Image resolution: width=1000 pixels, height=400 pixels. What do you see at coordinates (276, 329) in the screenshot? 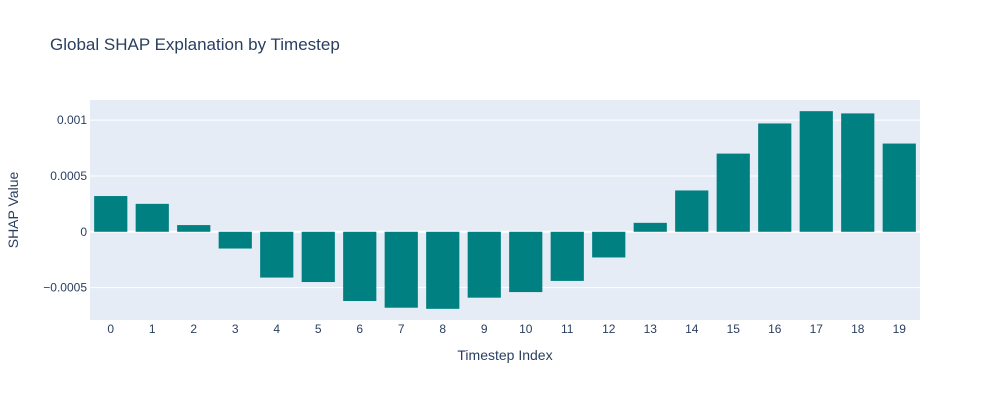
I see `x-tick-label: 4` at bounding box center [276, 329].